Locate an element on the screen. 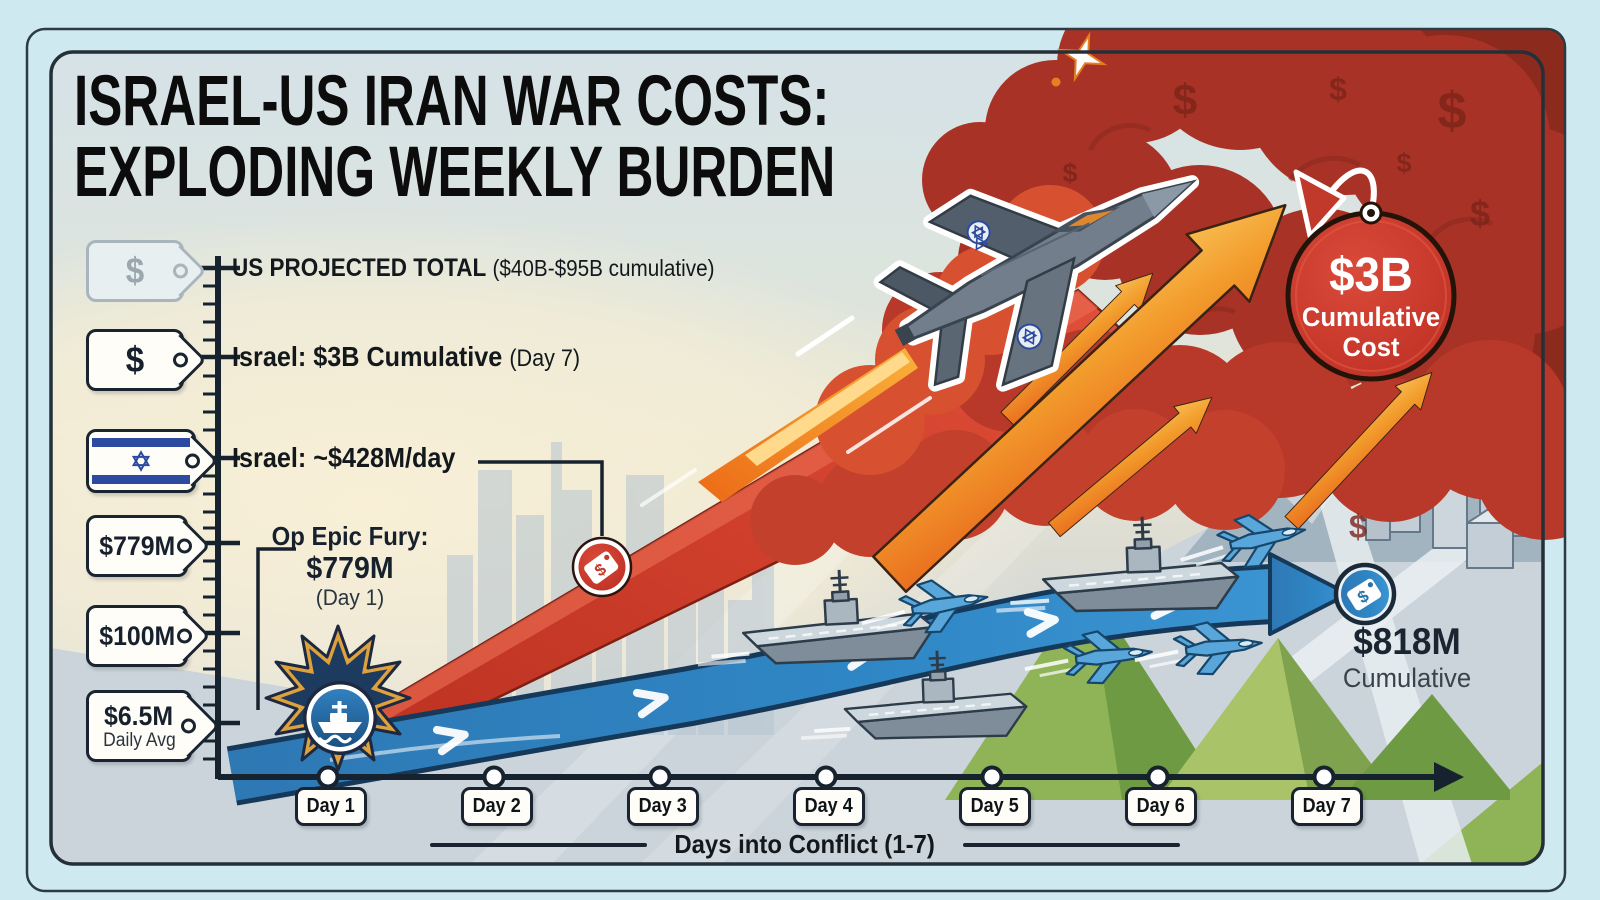 This screenshot has height=900, width=1600. price-tag-icon-blue: $ is located at coordinates (1365, 594).